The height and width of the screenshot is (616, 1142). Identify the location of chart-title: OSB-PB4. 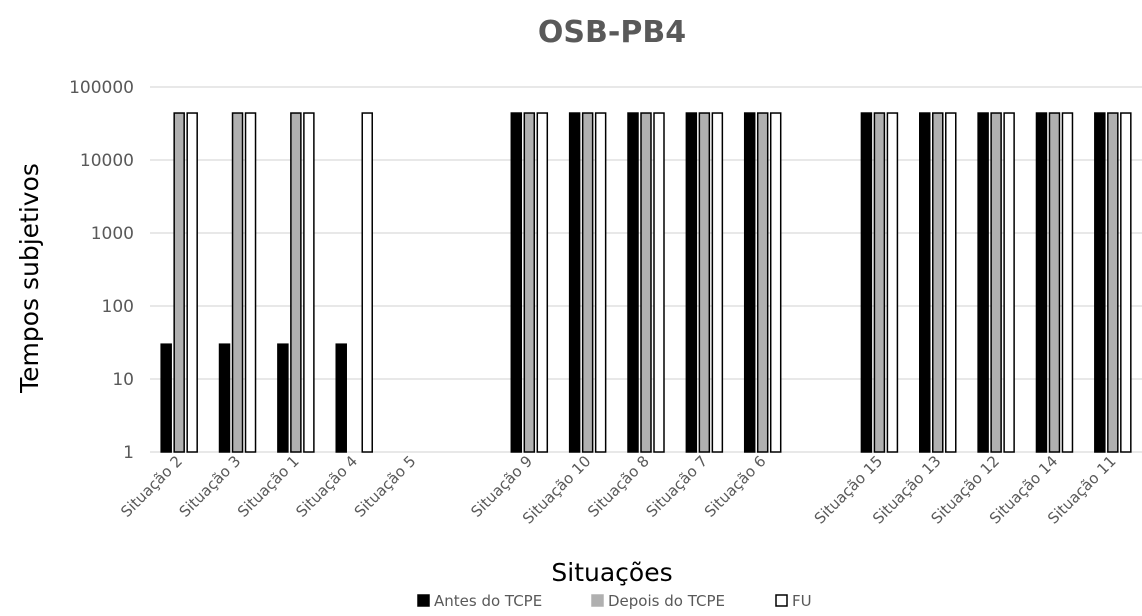
(612, 32).